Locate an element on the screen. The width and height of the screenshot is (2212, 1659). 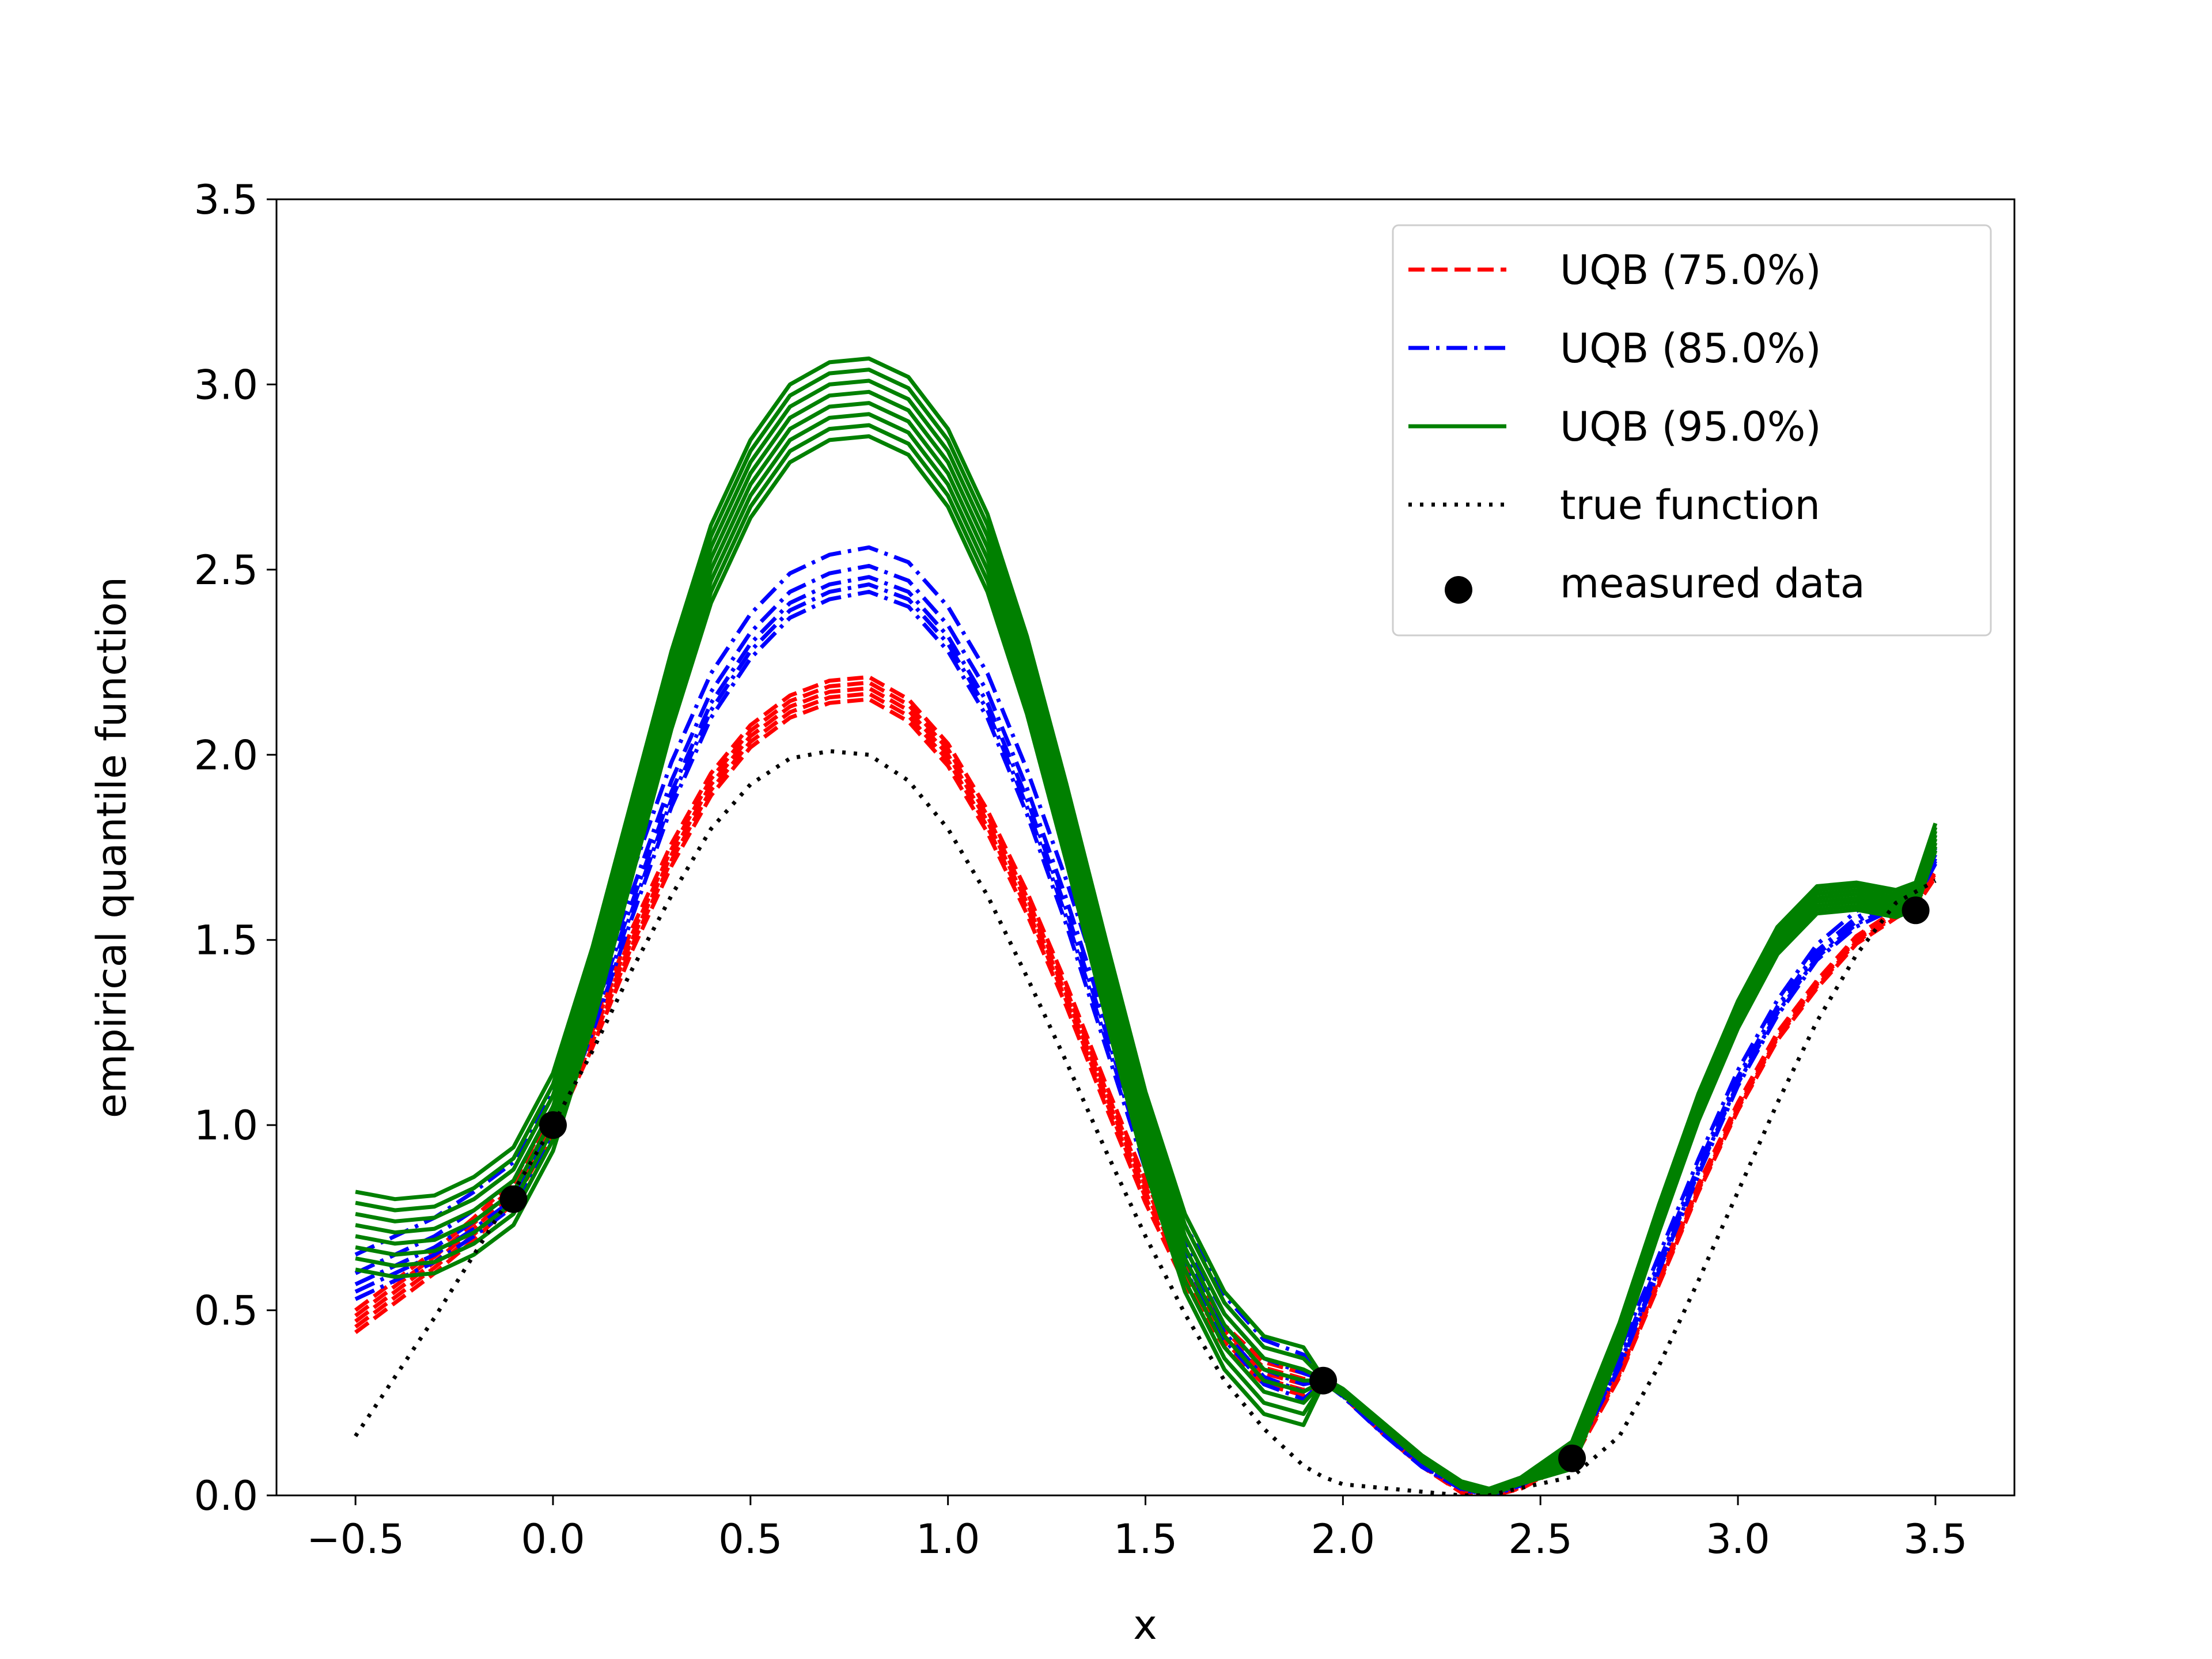
x-axis: −0.5 0.0 0.5 1.0 1.5 2.0 2.5 3.0 3.5 is located at coordinates (1137, 1529).